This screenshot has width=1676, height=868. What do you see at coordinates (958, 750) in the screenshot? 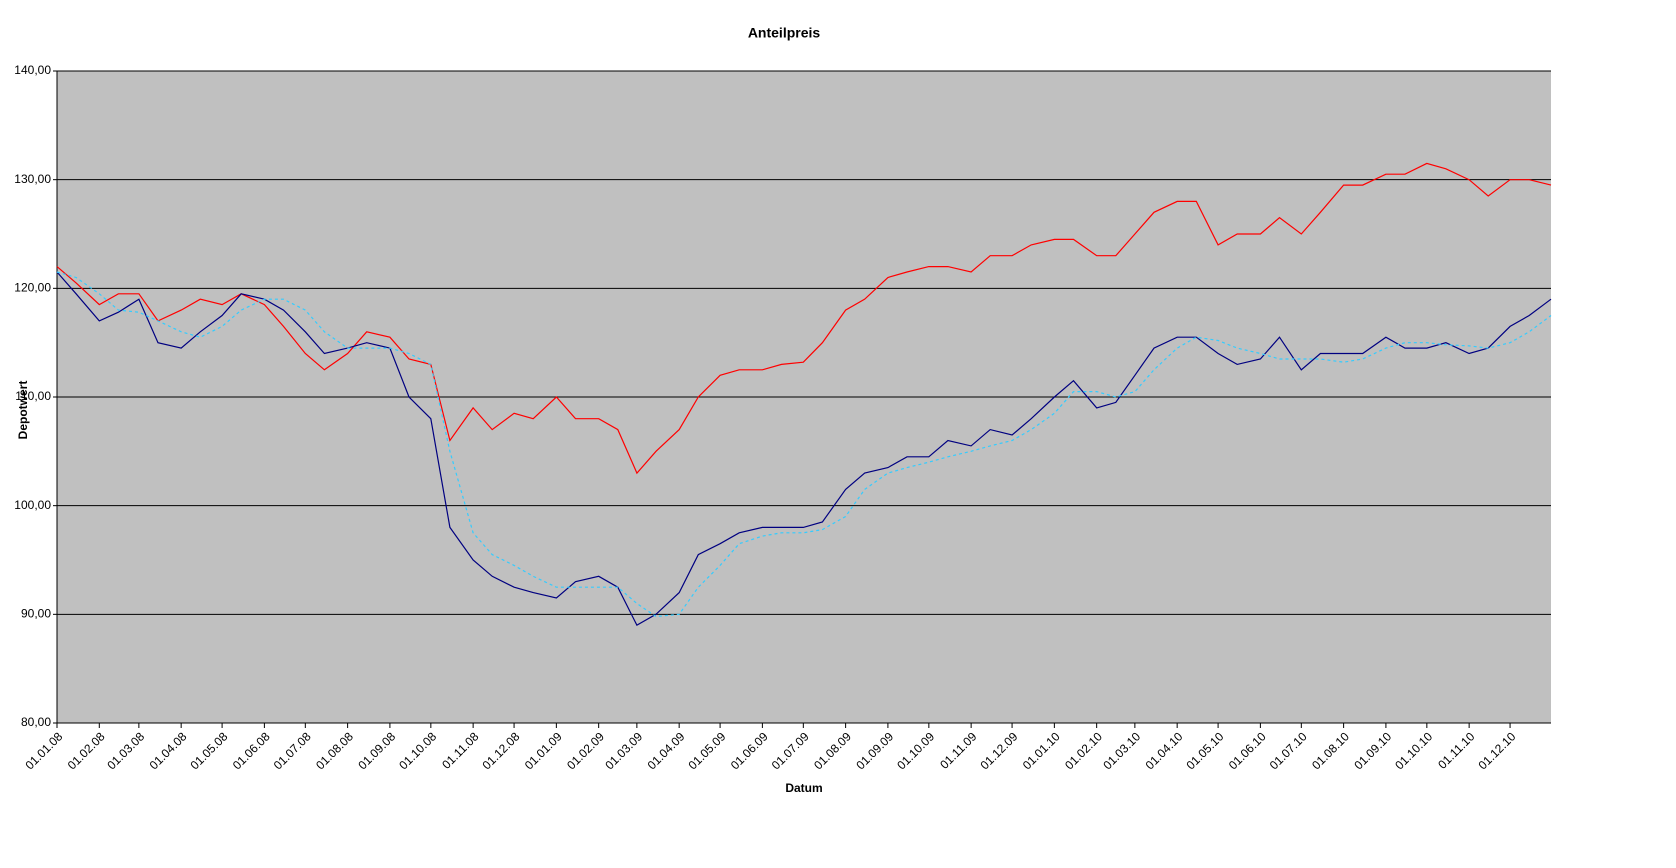
I see `x-tick-label: 01.11.09` at bounding box center [958, 750].